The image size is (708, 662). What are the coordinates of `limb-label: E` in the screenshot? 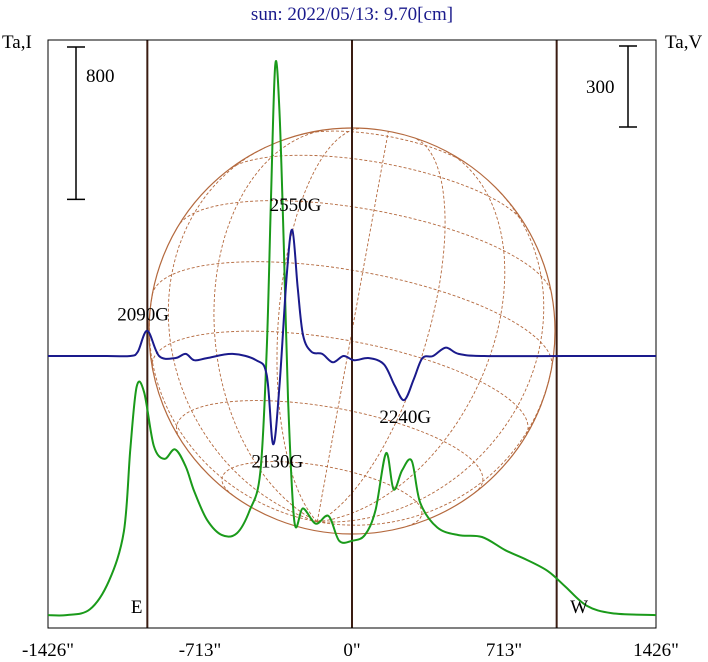 It's located at (137, 607).